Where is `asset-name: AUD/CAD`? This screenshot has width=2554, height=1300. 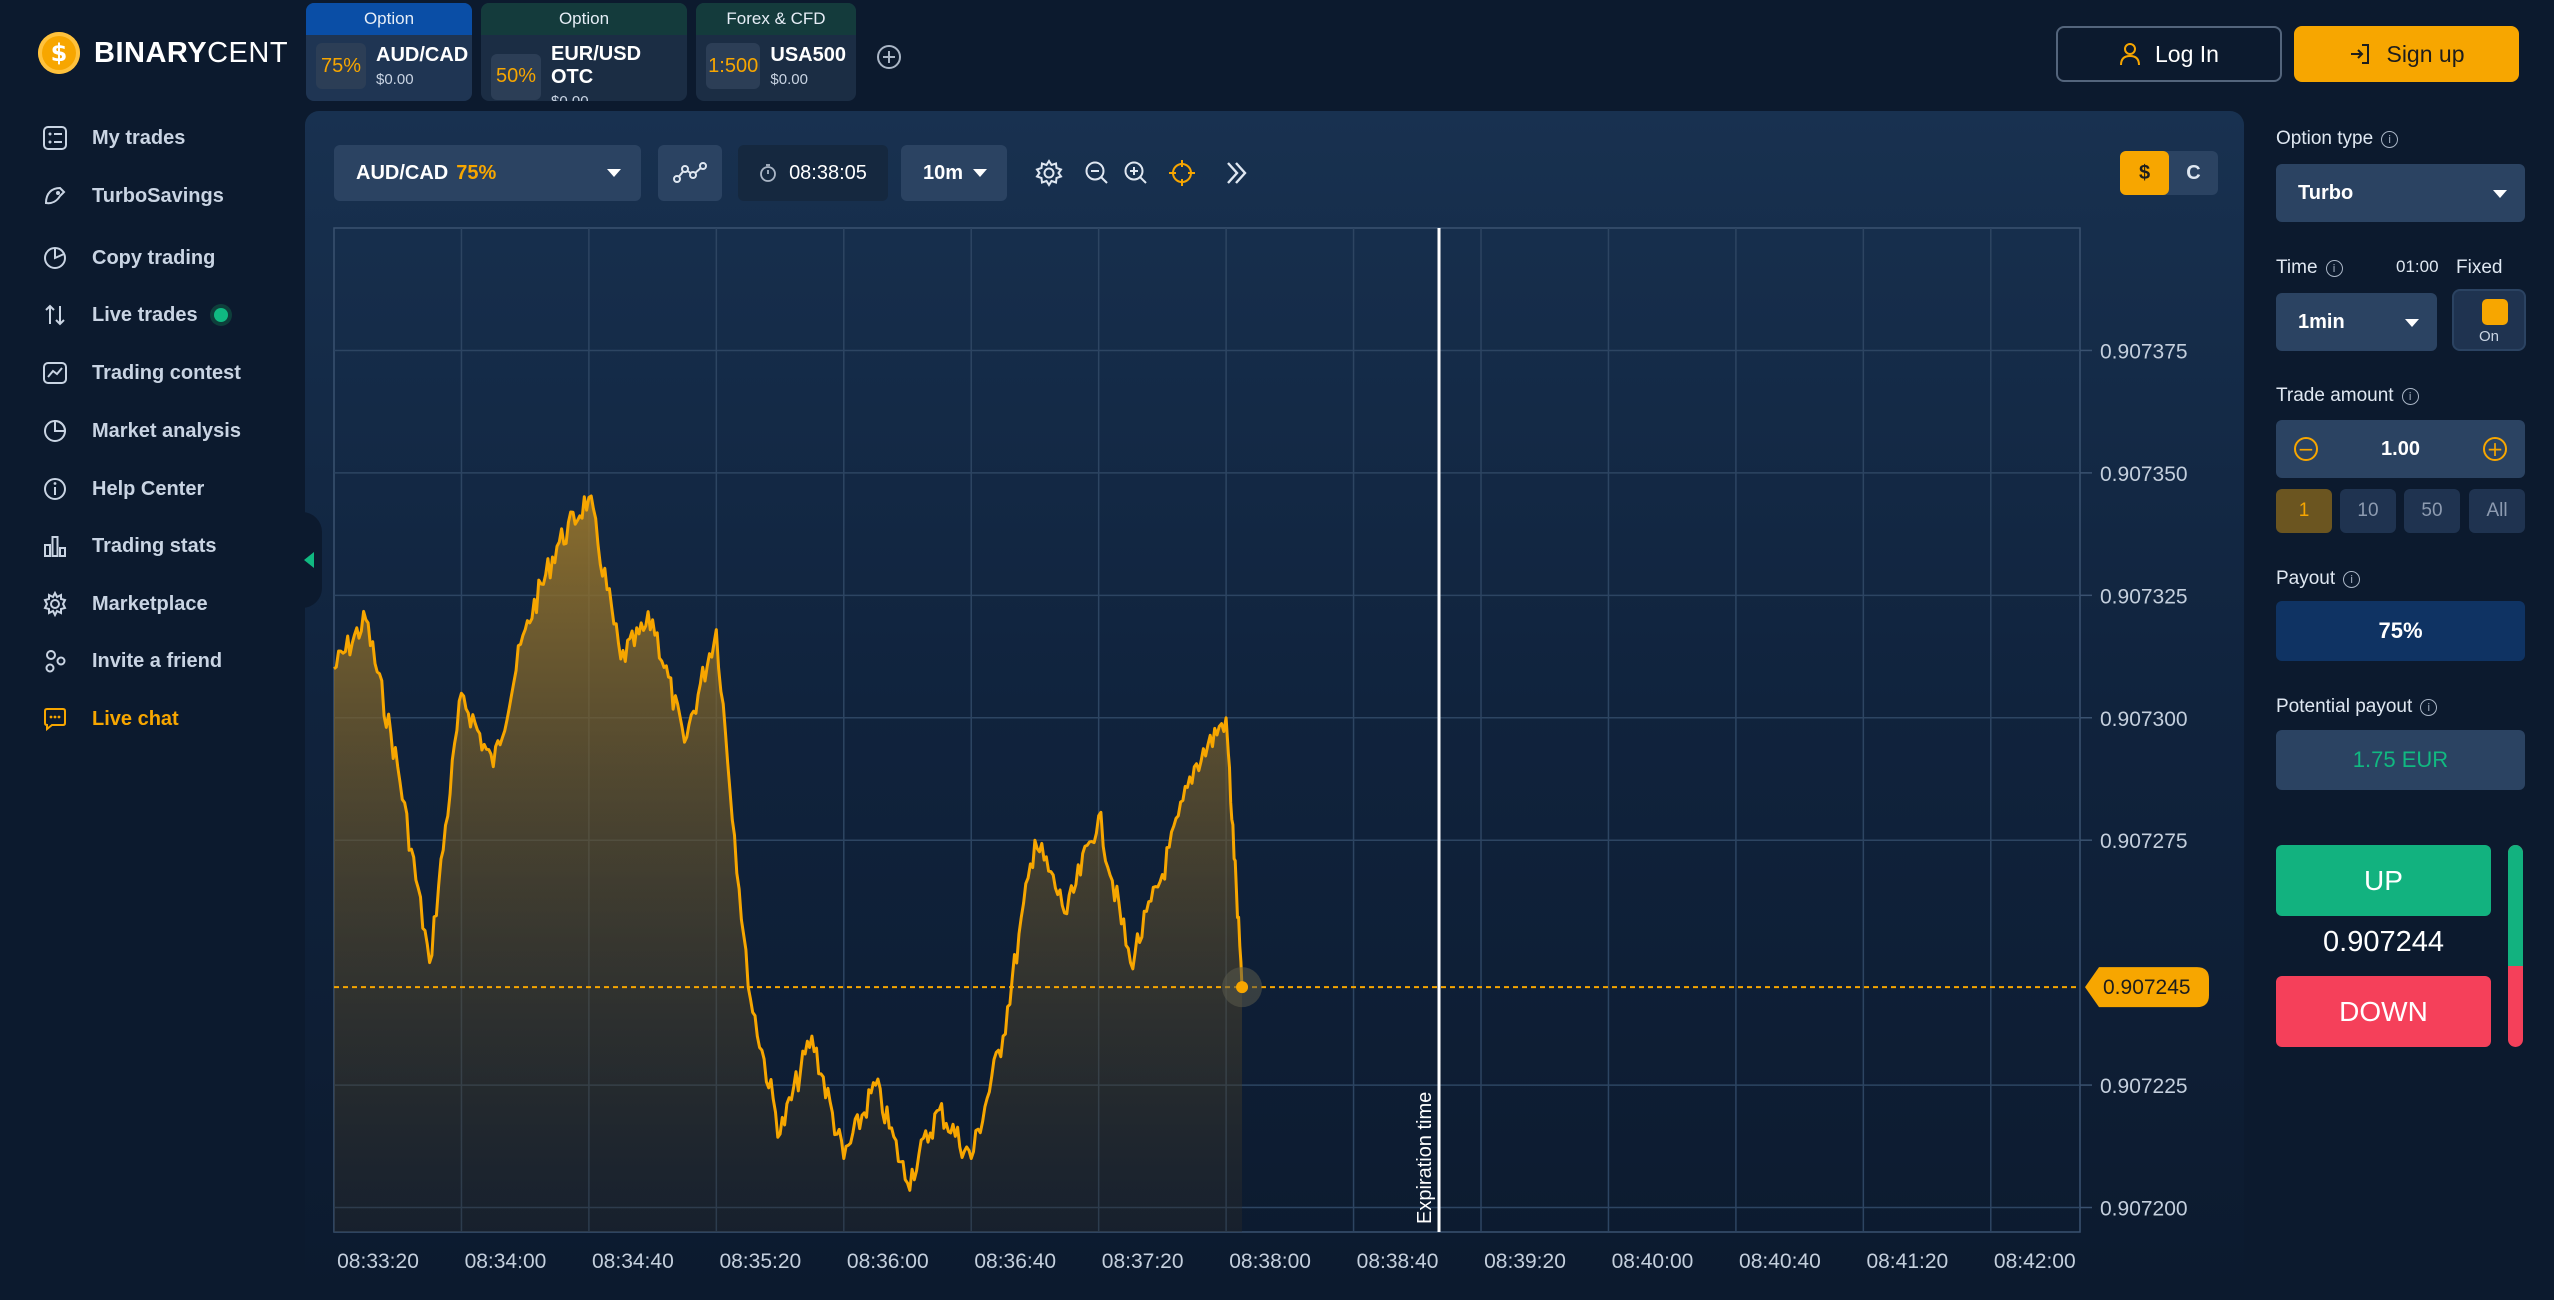 asset-name: AUD/CAD is located at coordinates (422, 55).